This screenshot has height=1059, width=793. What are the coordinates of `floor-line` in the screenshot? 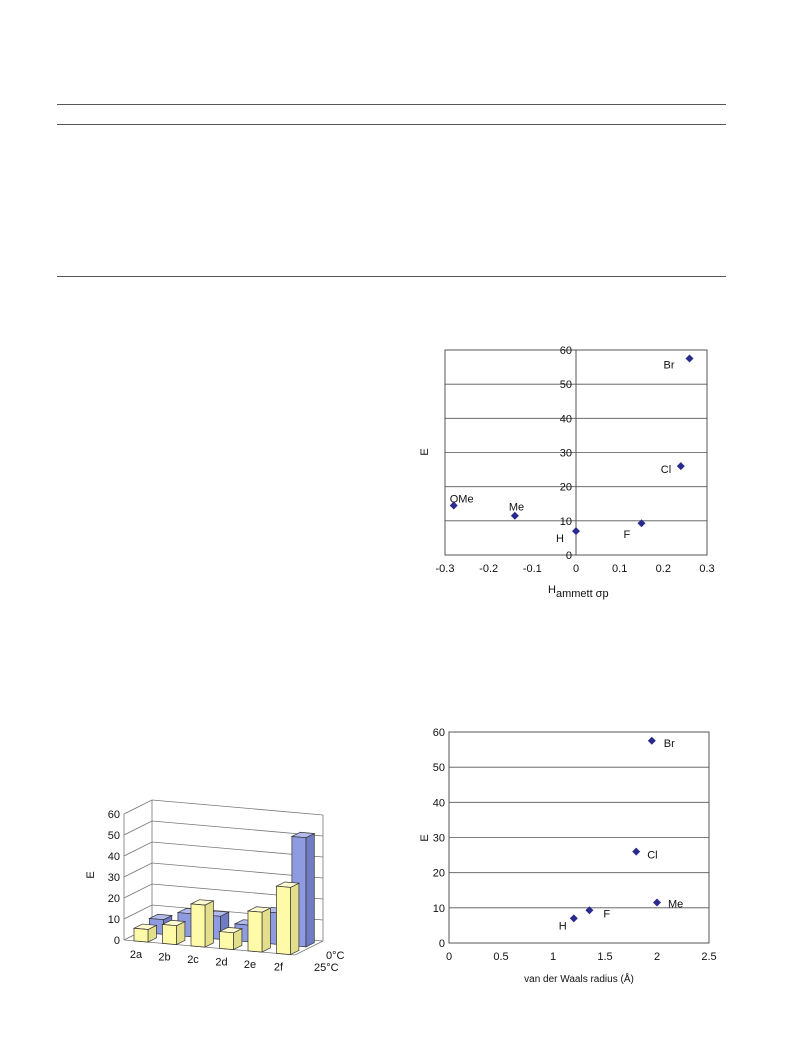 It's located at (223, 947).